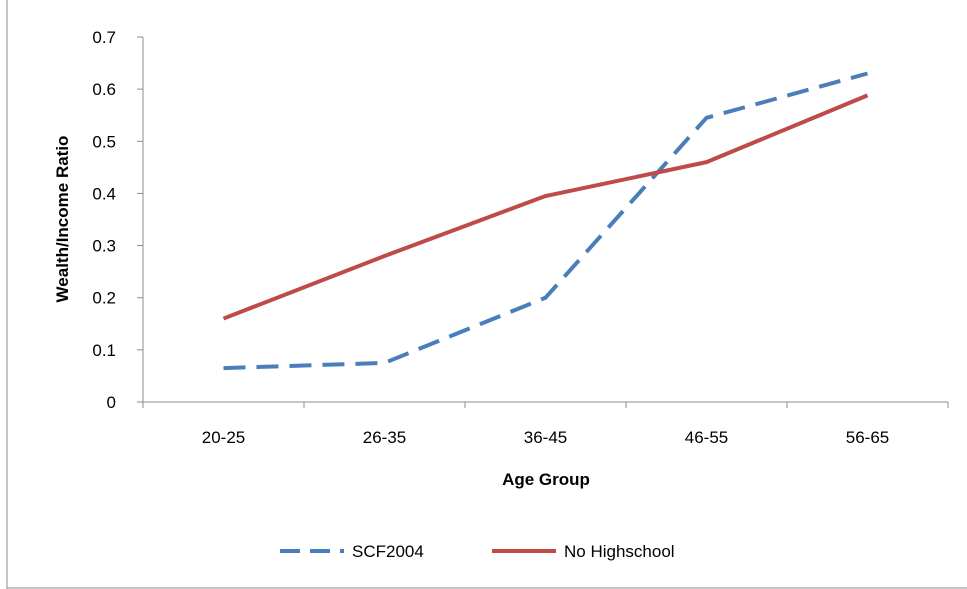  I want to click on x-tick-label: 46-55, so click(706, 437).